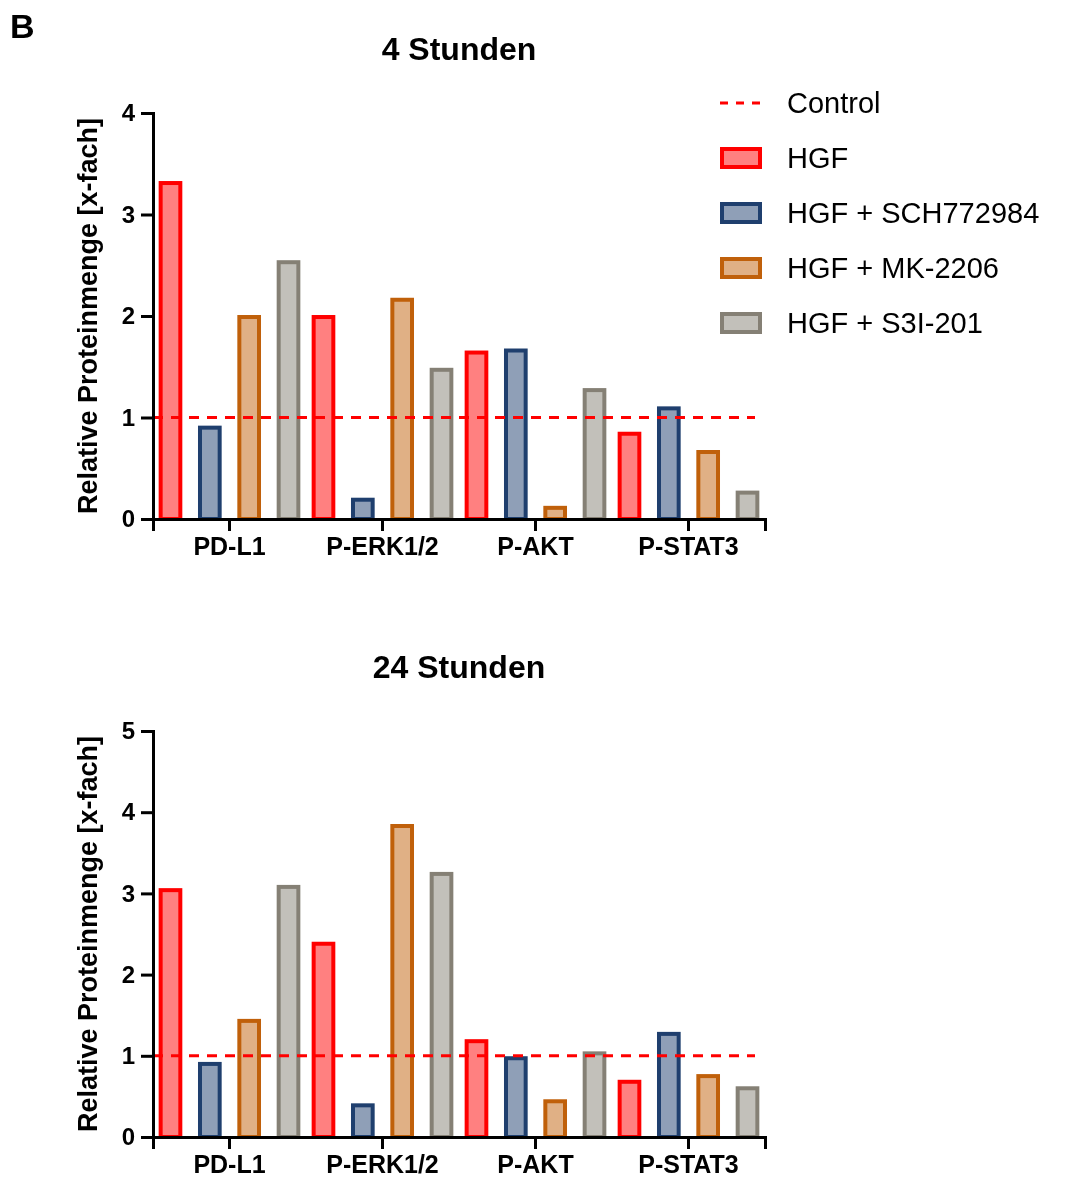 The width and height of the screenshot is (1076, 1189). What do you see at coordinates (818, 158) in the screenshot?
I see `legend-label: HGF` at bounding box center [818, 158].